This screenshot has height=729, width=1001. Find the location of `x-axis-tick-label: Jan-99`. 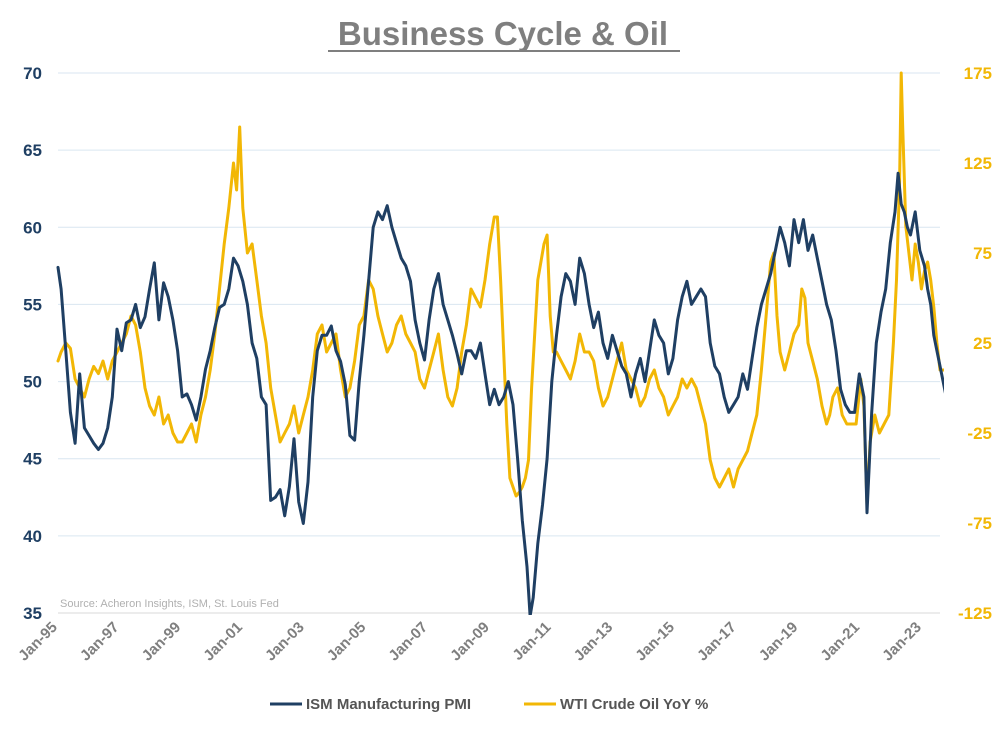

x-axis-tick-label: Jan-99 is located at coordinates (162, 642).